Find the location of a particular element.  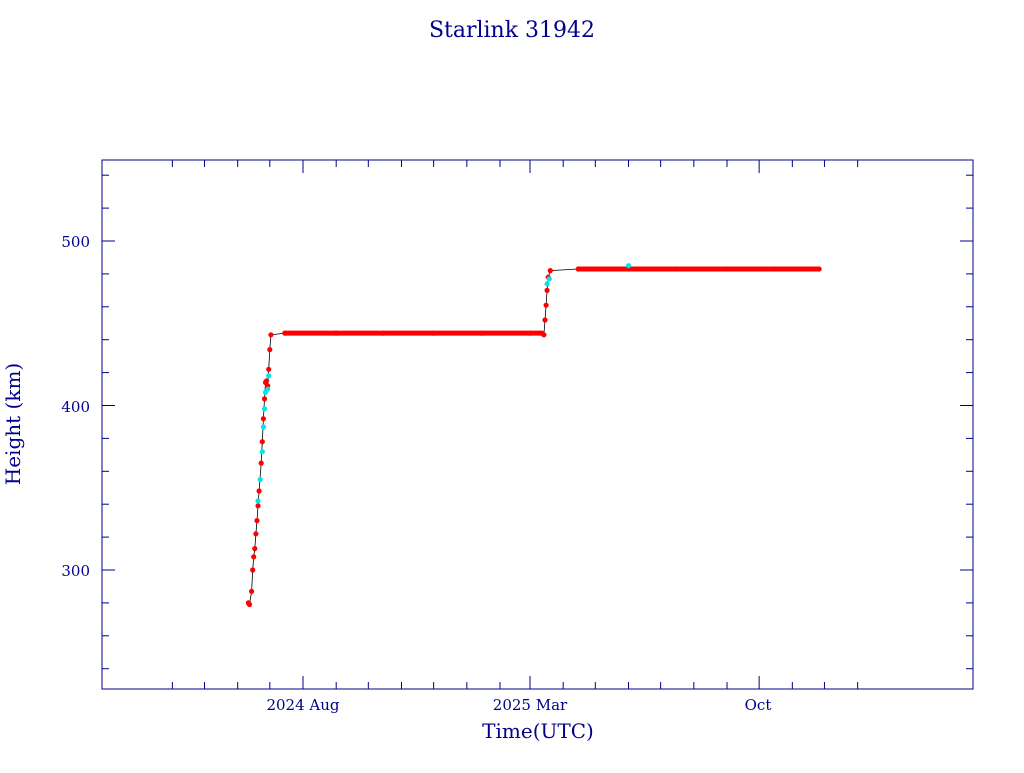

x-axis-label: Time(UTC) is located at coordinates (538, 731).